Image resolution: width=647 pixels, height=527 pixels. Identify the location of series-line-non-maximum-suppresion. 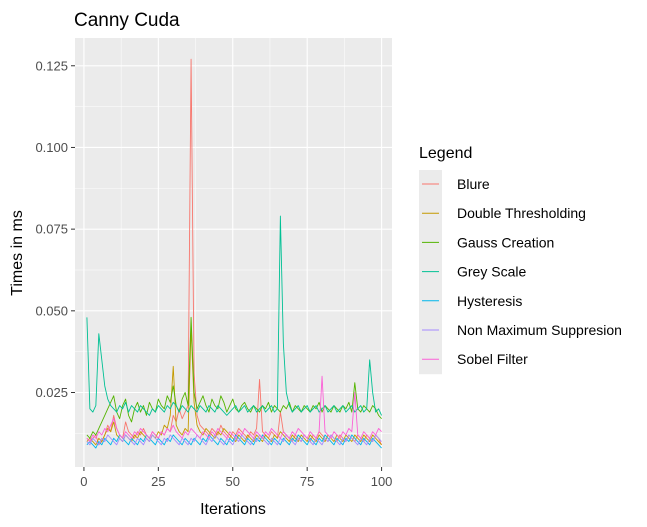
(234, 440).